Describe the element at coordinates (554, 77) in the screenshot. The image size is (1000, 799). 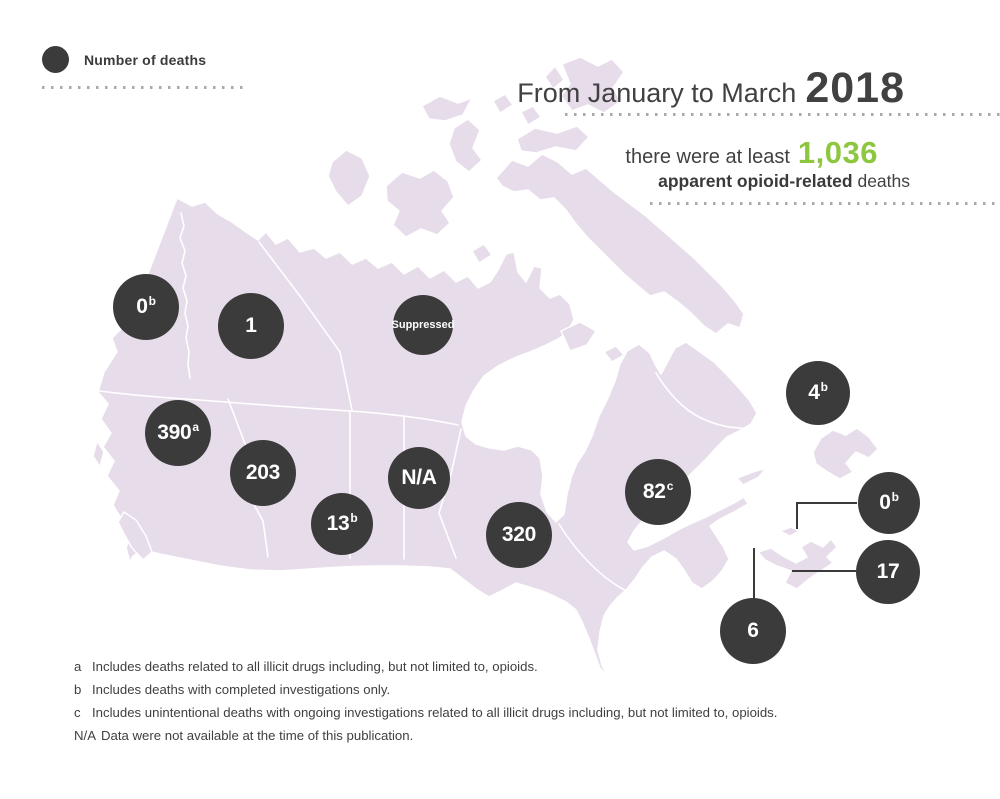
I see `map-axel-heiberg-island` at that location.